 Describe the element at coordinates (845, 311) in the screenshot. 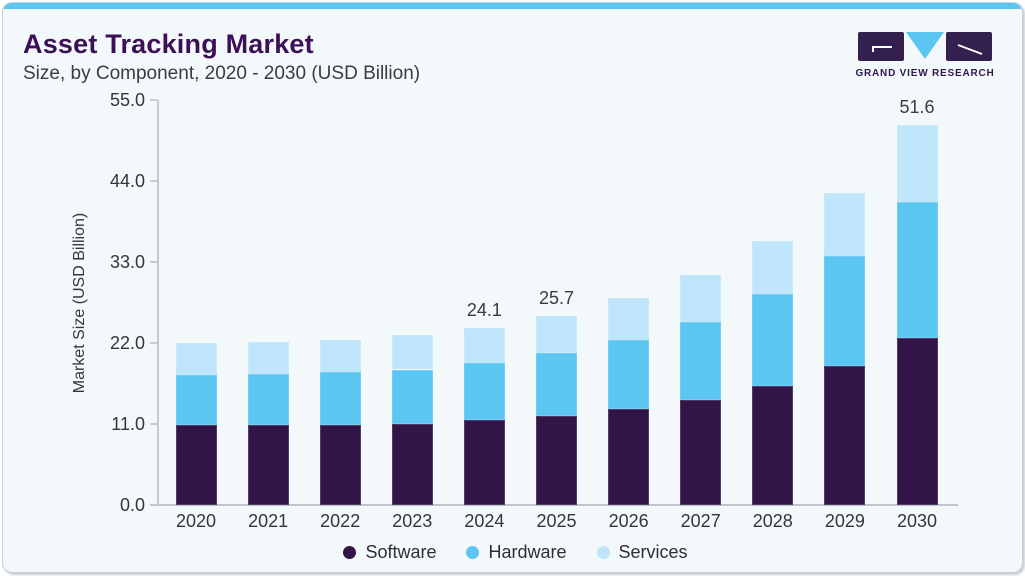

I see `bar-segment-hardware-2029` at that location.